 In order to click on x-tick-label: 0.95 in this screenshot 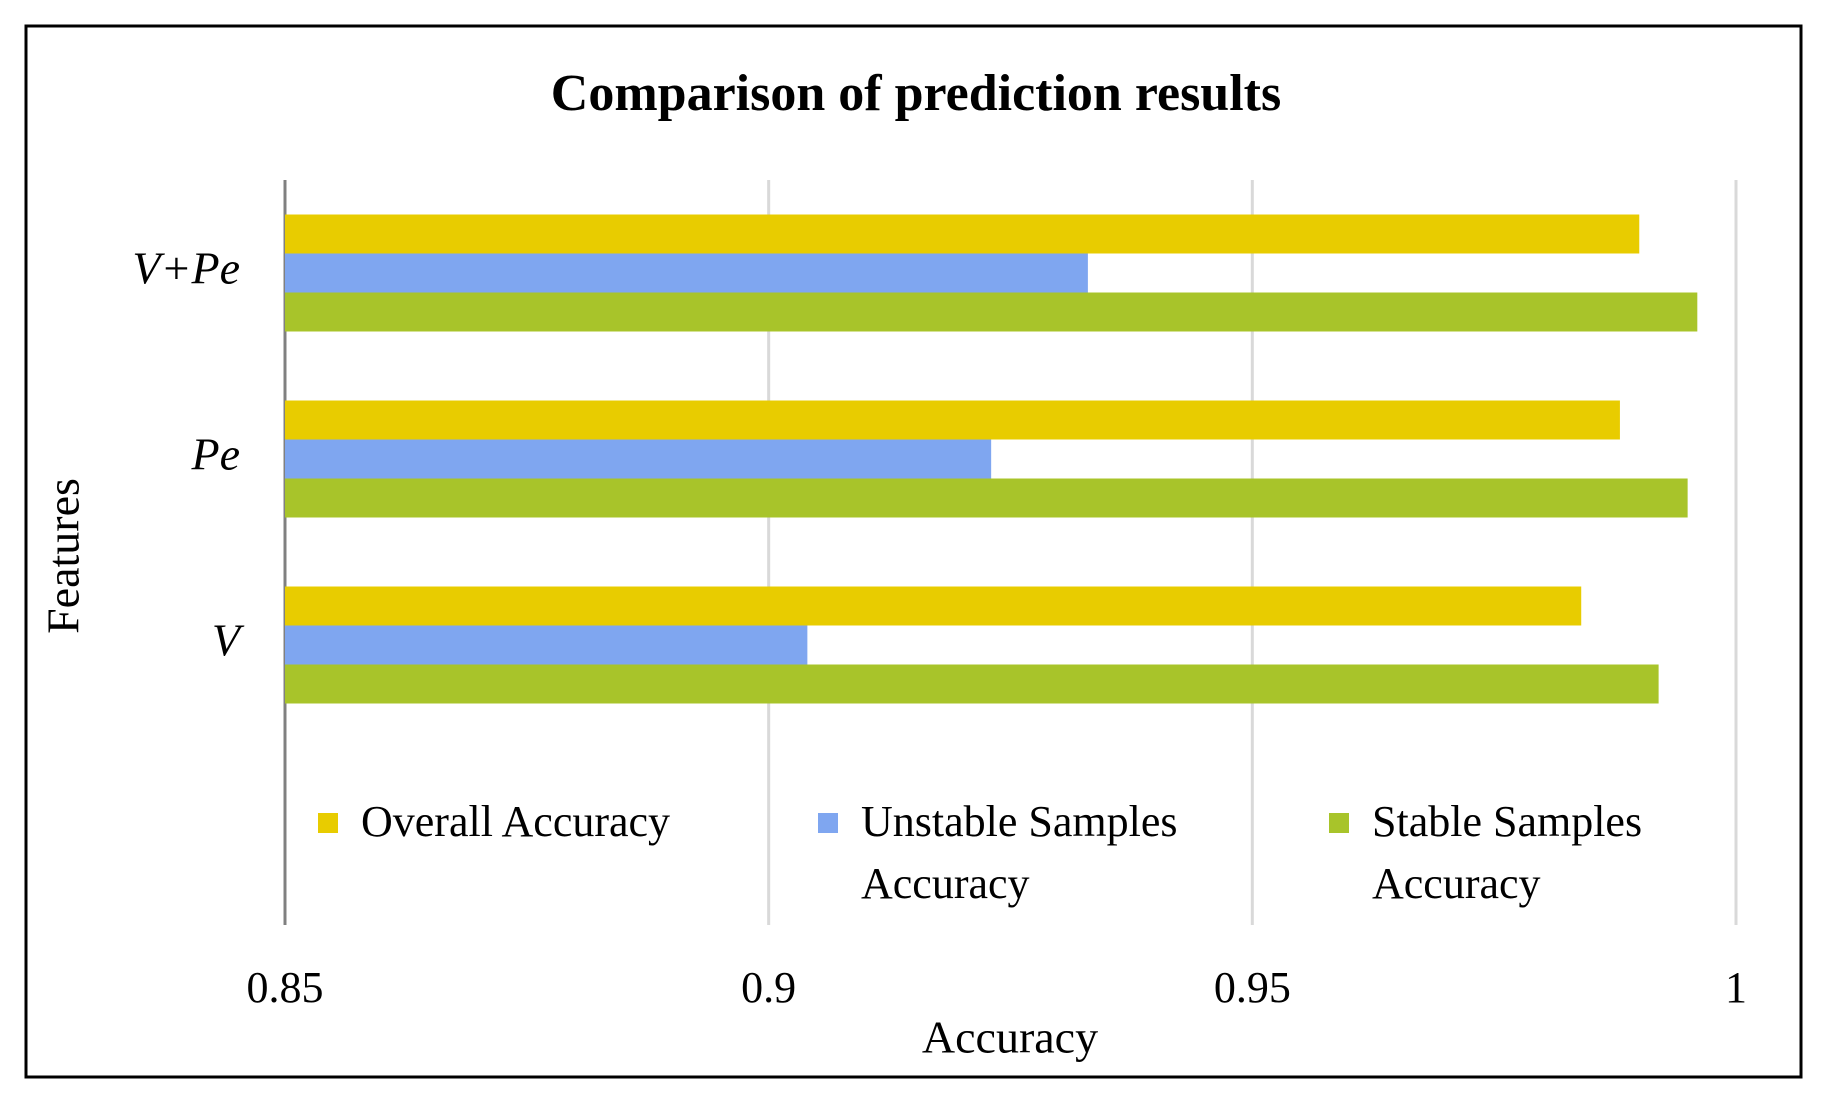, I will do `click(1252, 987)`.